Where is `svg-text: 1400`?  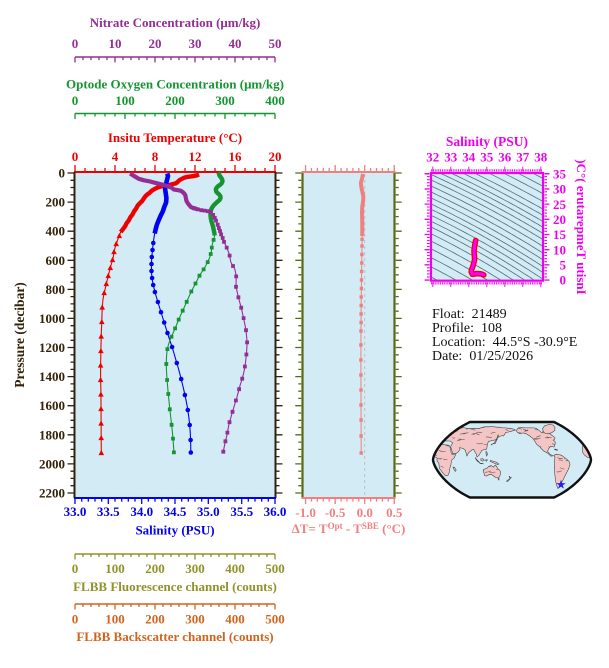
svg-text: 1400 is located at coordinates (52, 376).